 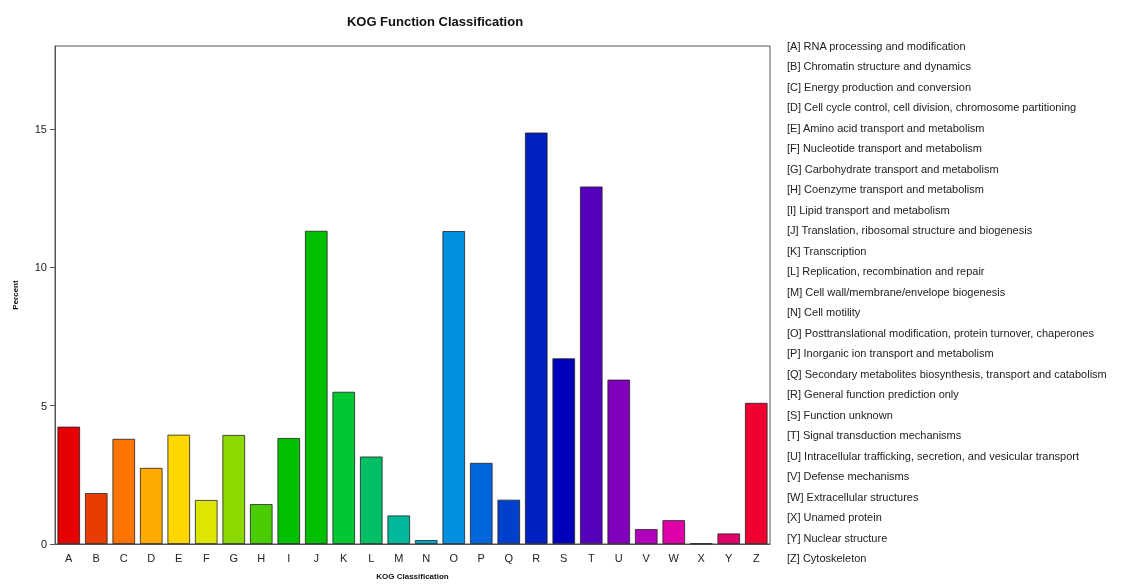 What do you see at coordinates (910, 230) in the screenshot?
I see `text: [J] Translation, ribosomal structure and biogenesis` at bounding box center [910, 230].